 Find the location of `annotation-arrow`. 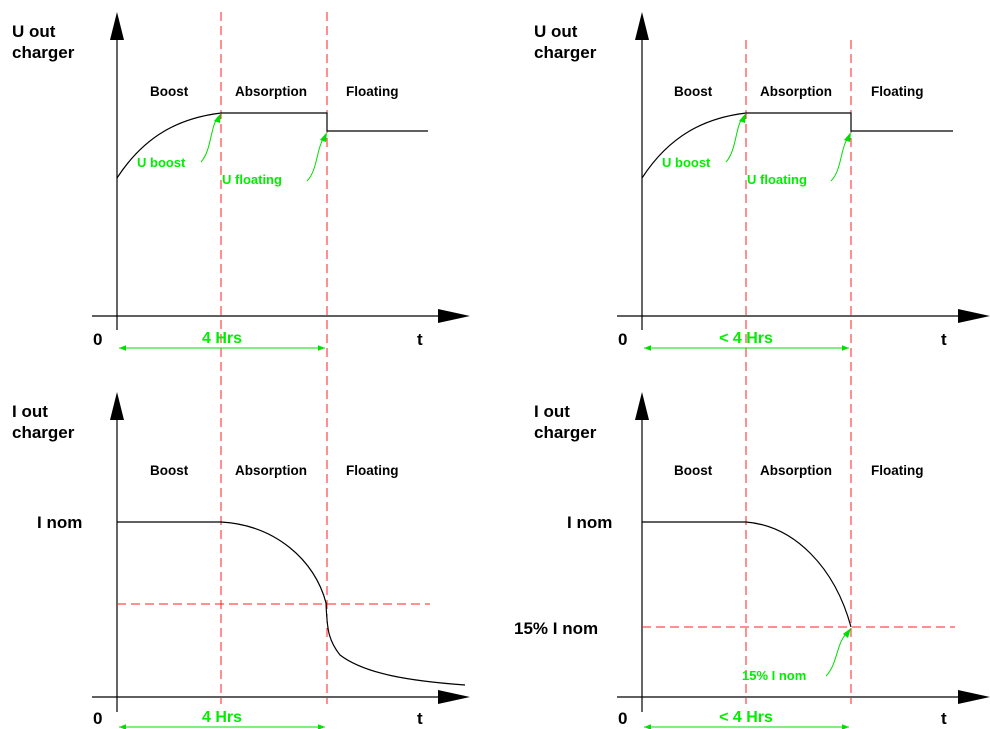

annotation-arrow is located at coordinates (847, 633).